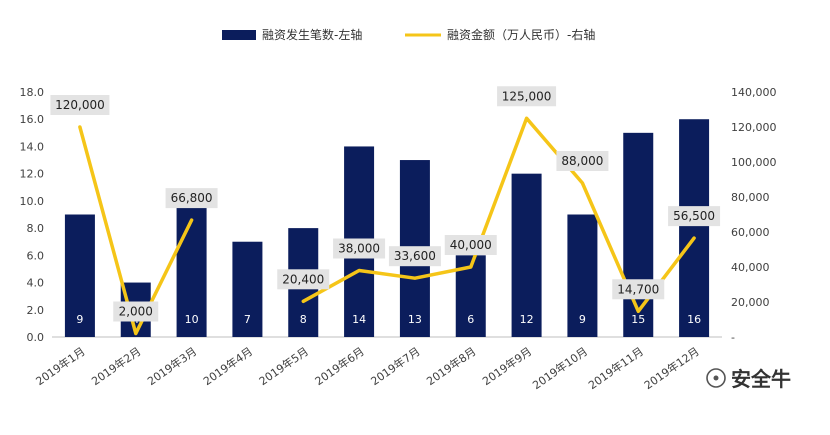 This screenshot has width=830, height=435. I want to click on x-tick-label: 2019年8月, so click(451, 366).